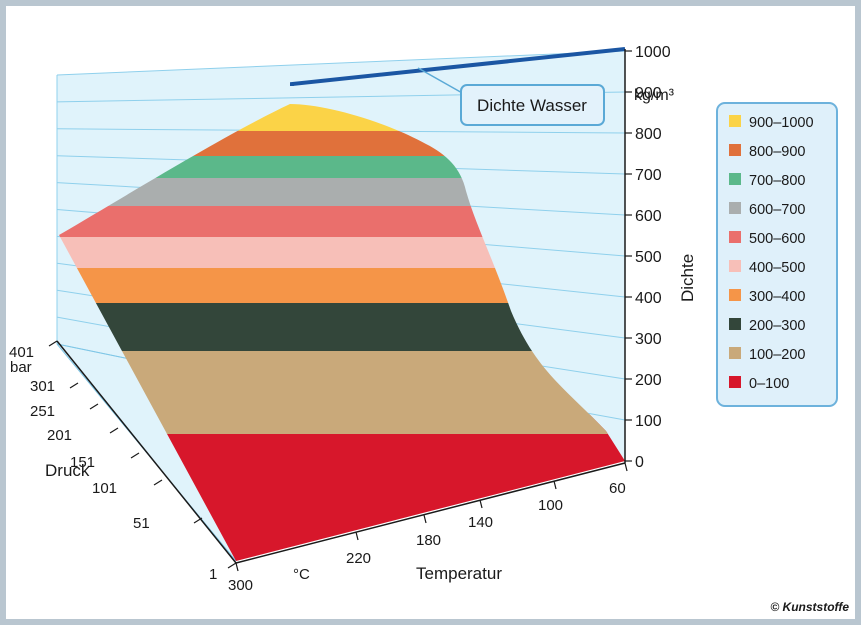 The image size is (861, 625). What do you see at coordinates (459, 573) in the screenshot?
I see `x-axis-title: Temperatur` at bounding box center [459, 573].